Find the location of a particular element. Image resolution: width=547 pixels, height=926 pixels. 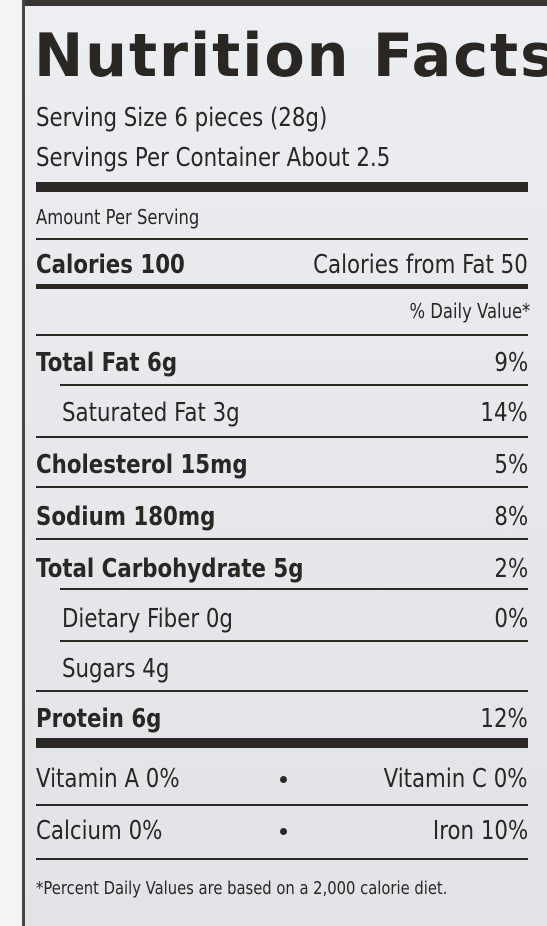

nutrient-dv-cholesterol: 5% is located at coordinates (511, 465).